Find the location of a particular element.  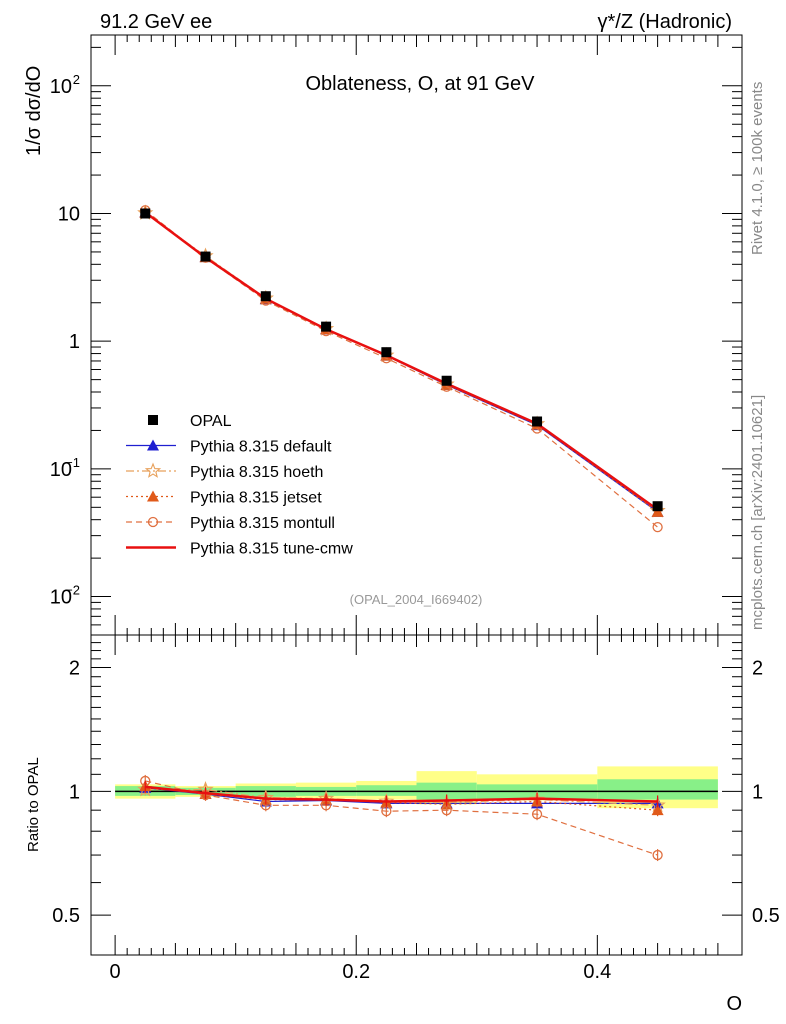

header-left-label: 91.2 GeV ee is located at coordinates (156, 22).